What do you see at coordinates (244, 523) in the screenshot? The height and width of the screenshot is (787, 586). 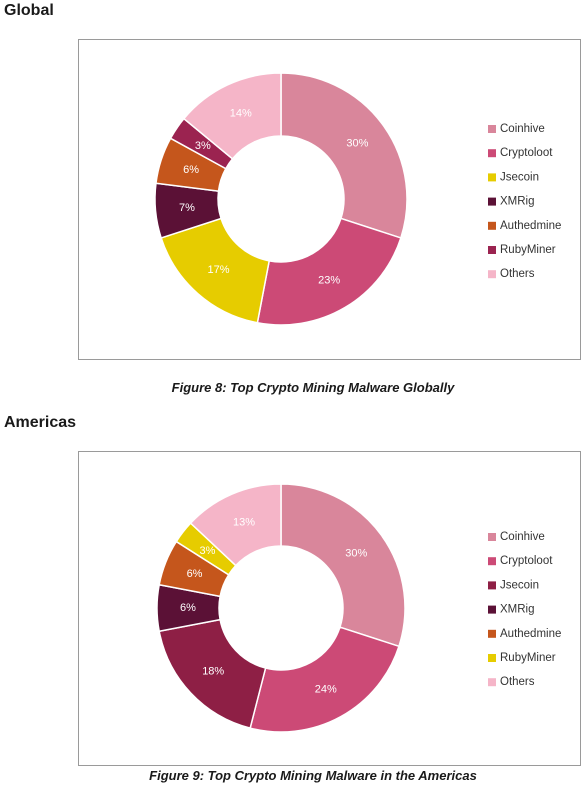 I see `slice-label-others: 13%` at bounding box center [244, 523].